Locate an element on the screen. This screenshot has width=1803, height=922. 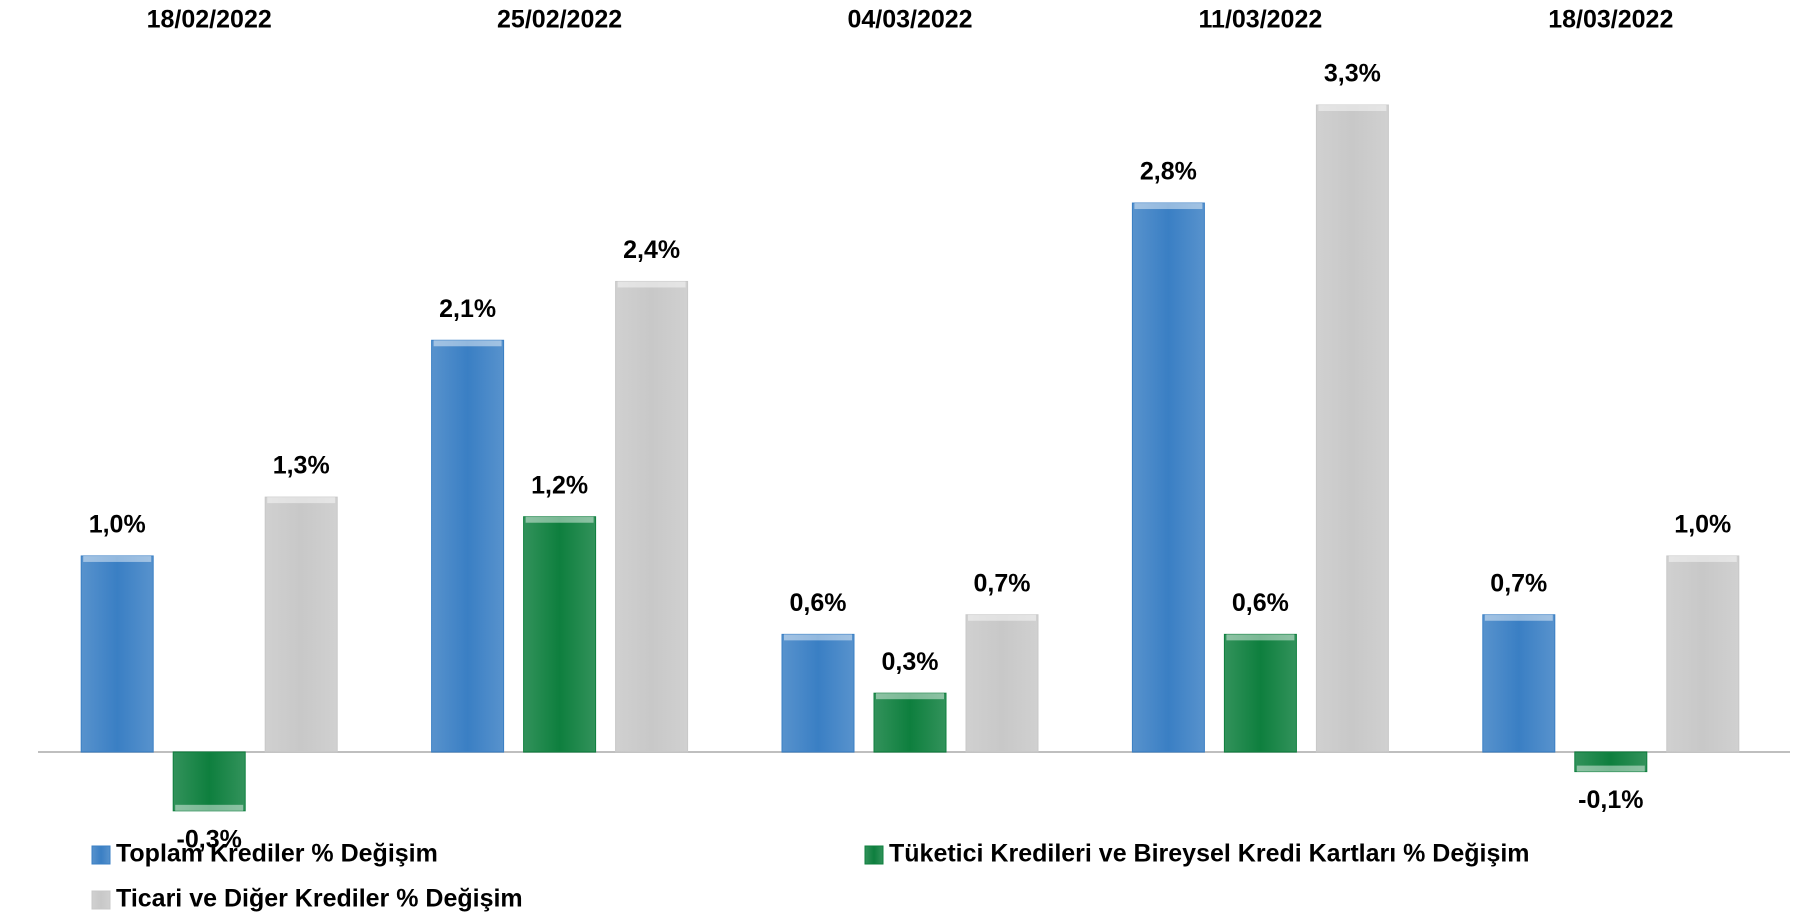
category-label: 25/02/2022 is located at coordinates (559, 20).